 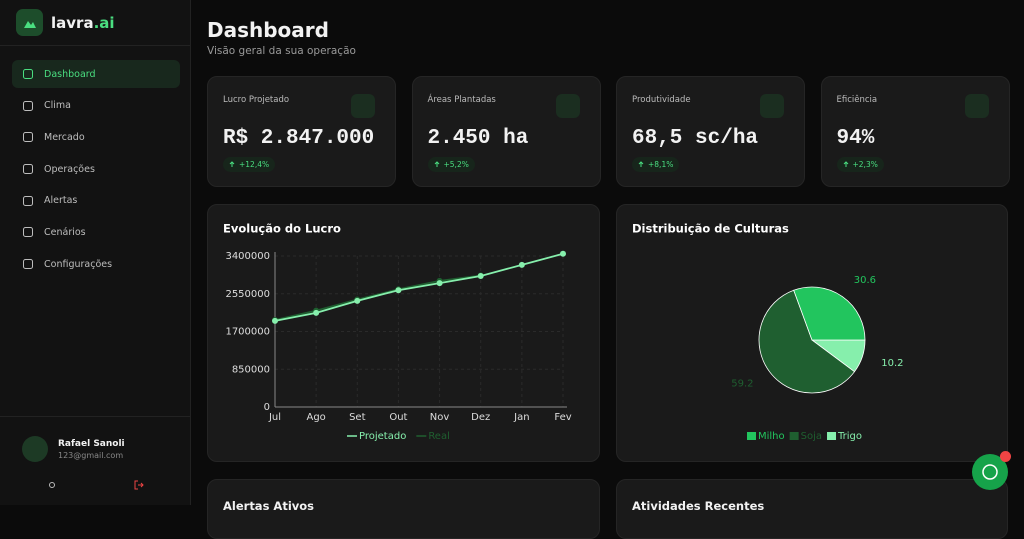 I want to click on kpi-change: +8,1%, so click(x=656, y=164).